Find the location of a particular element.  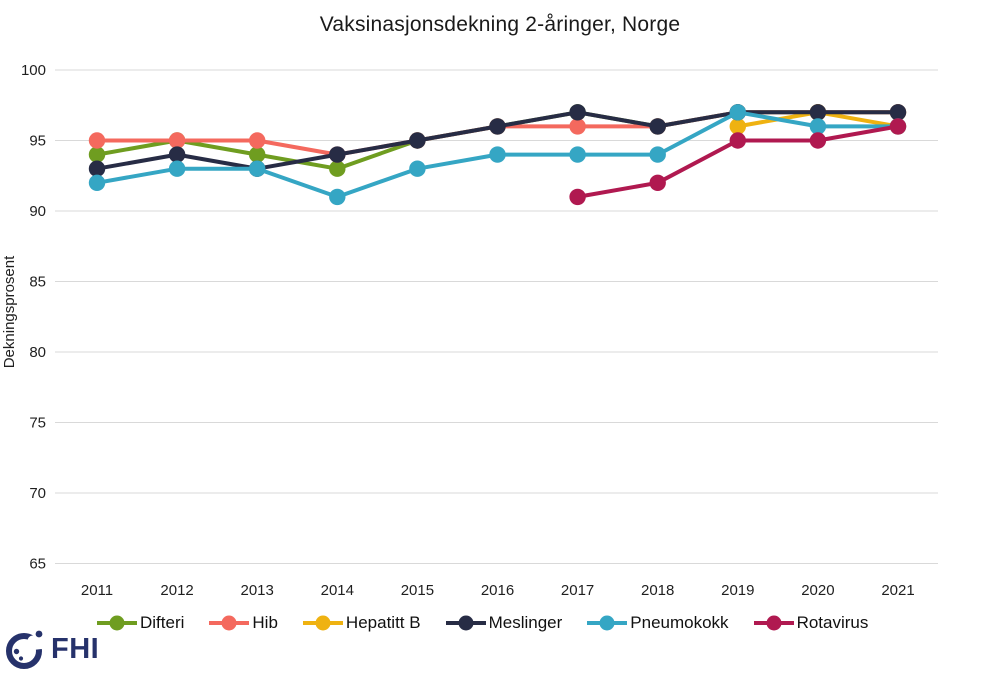

y-tick-label: 95 is located at coordinates (37, 141).